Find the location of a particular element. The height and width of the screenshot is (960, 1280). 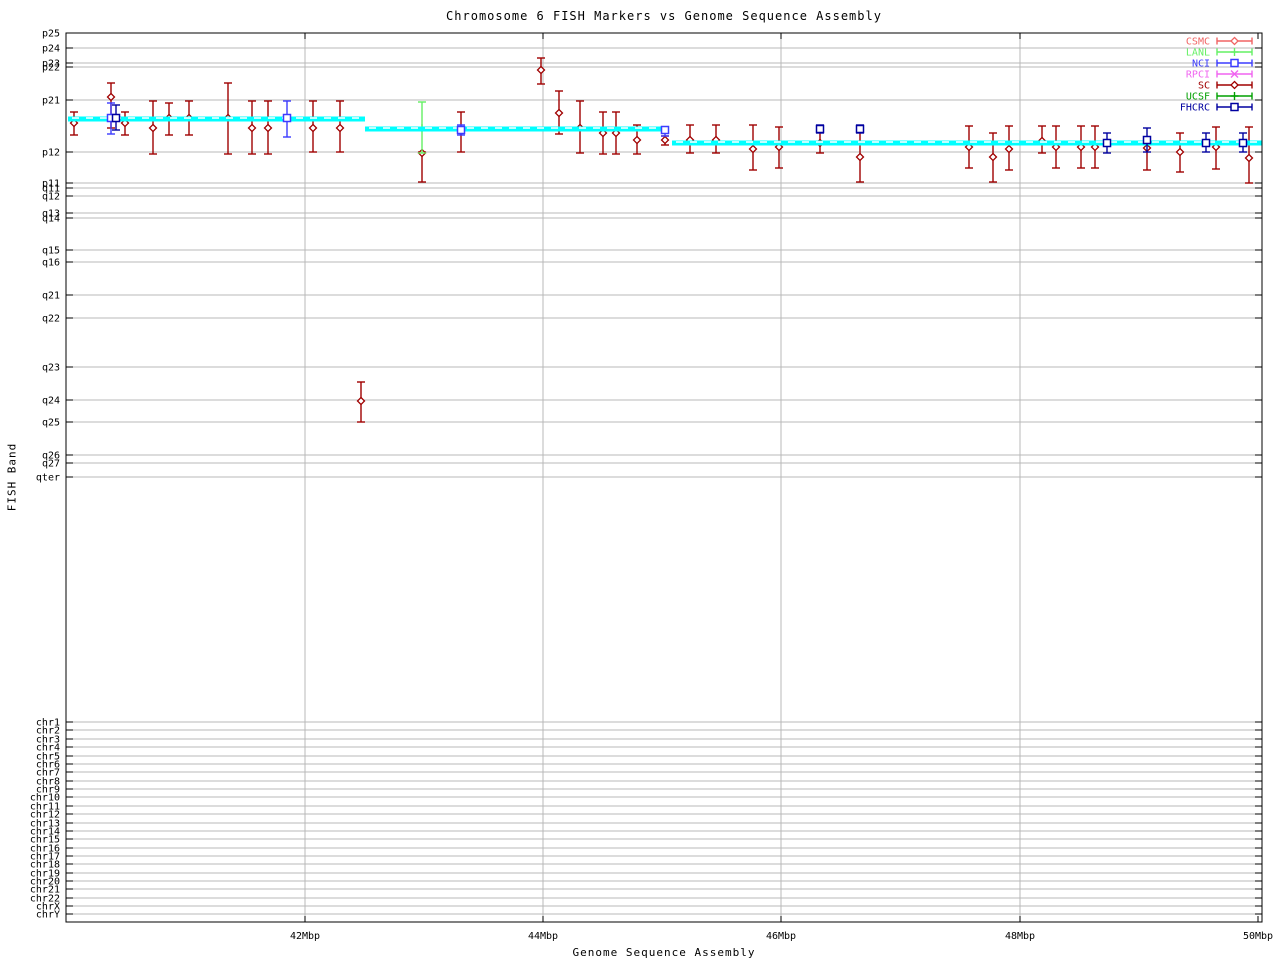

y-tick-label: chr1 is located at coordinates (48, 723).